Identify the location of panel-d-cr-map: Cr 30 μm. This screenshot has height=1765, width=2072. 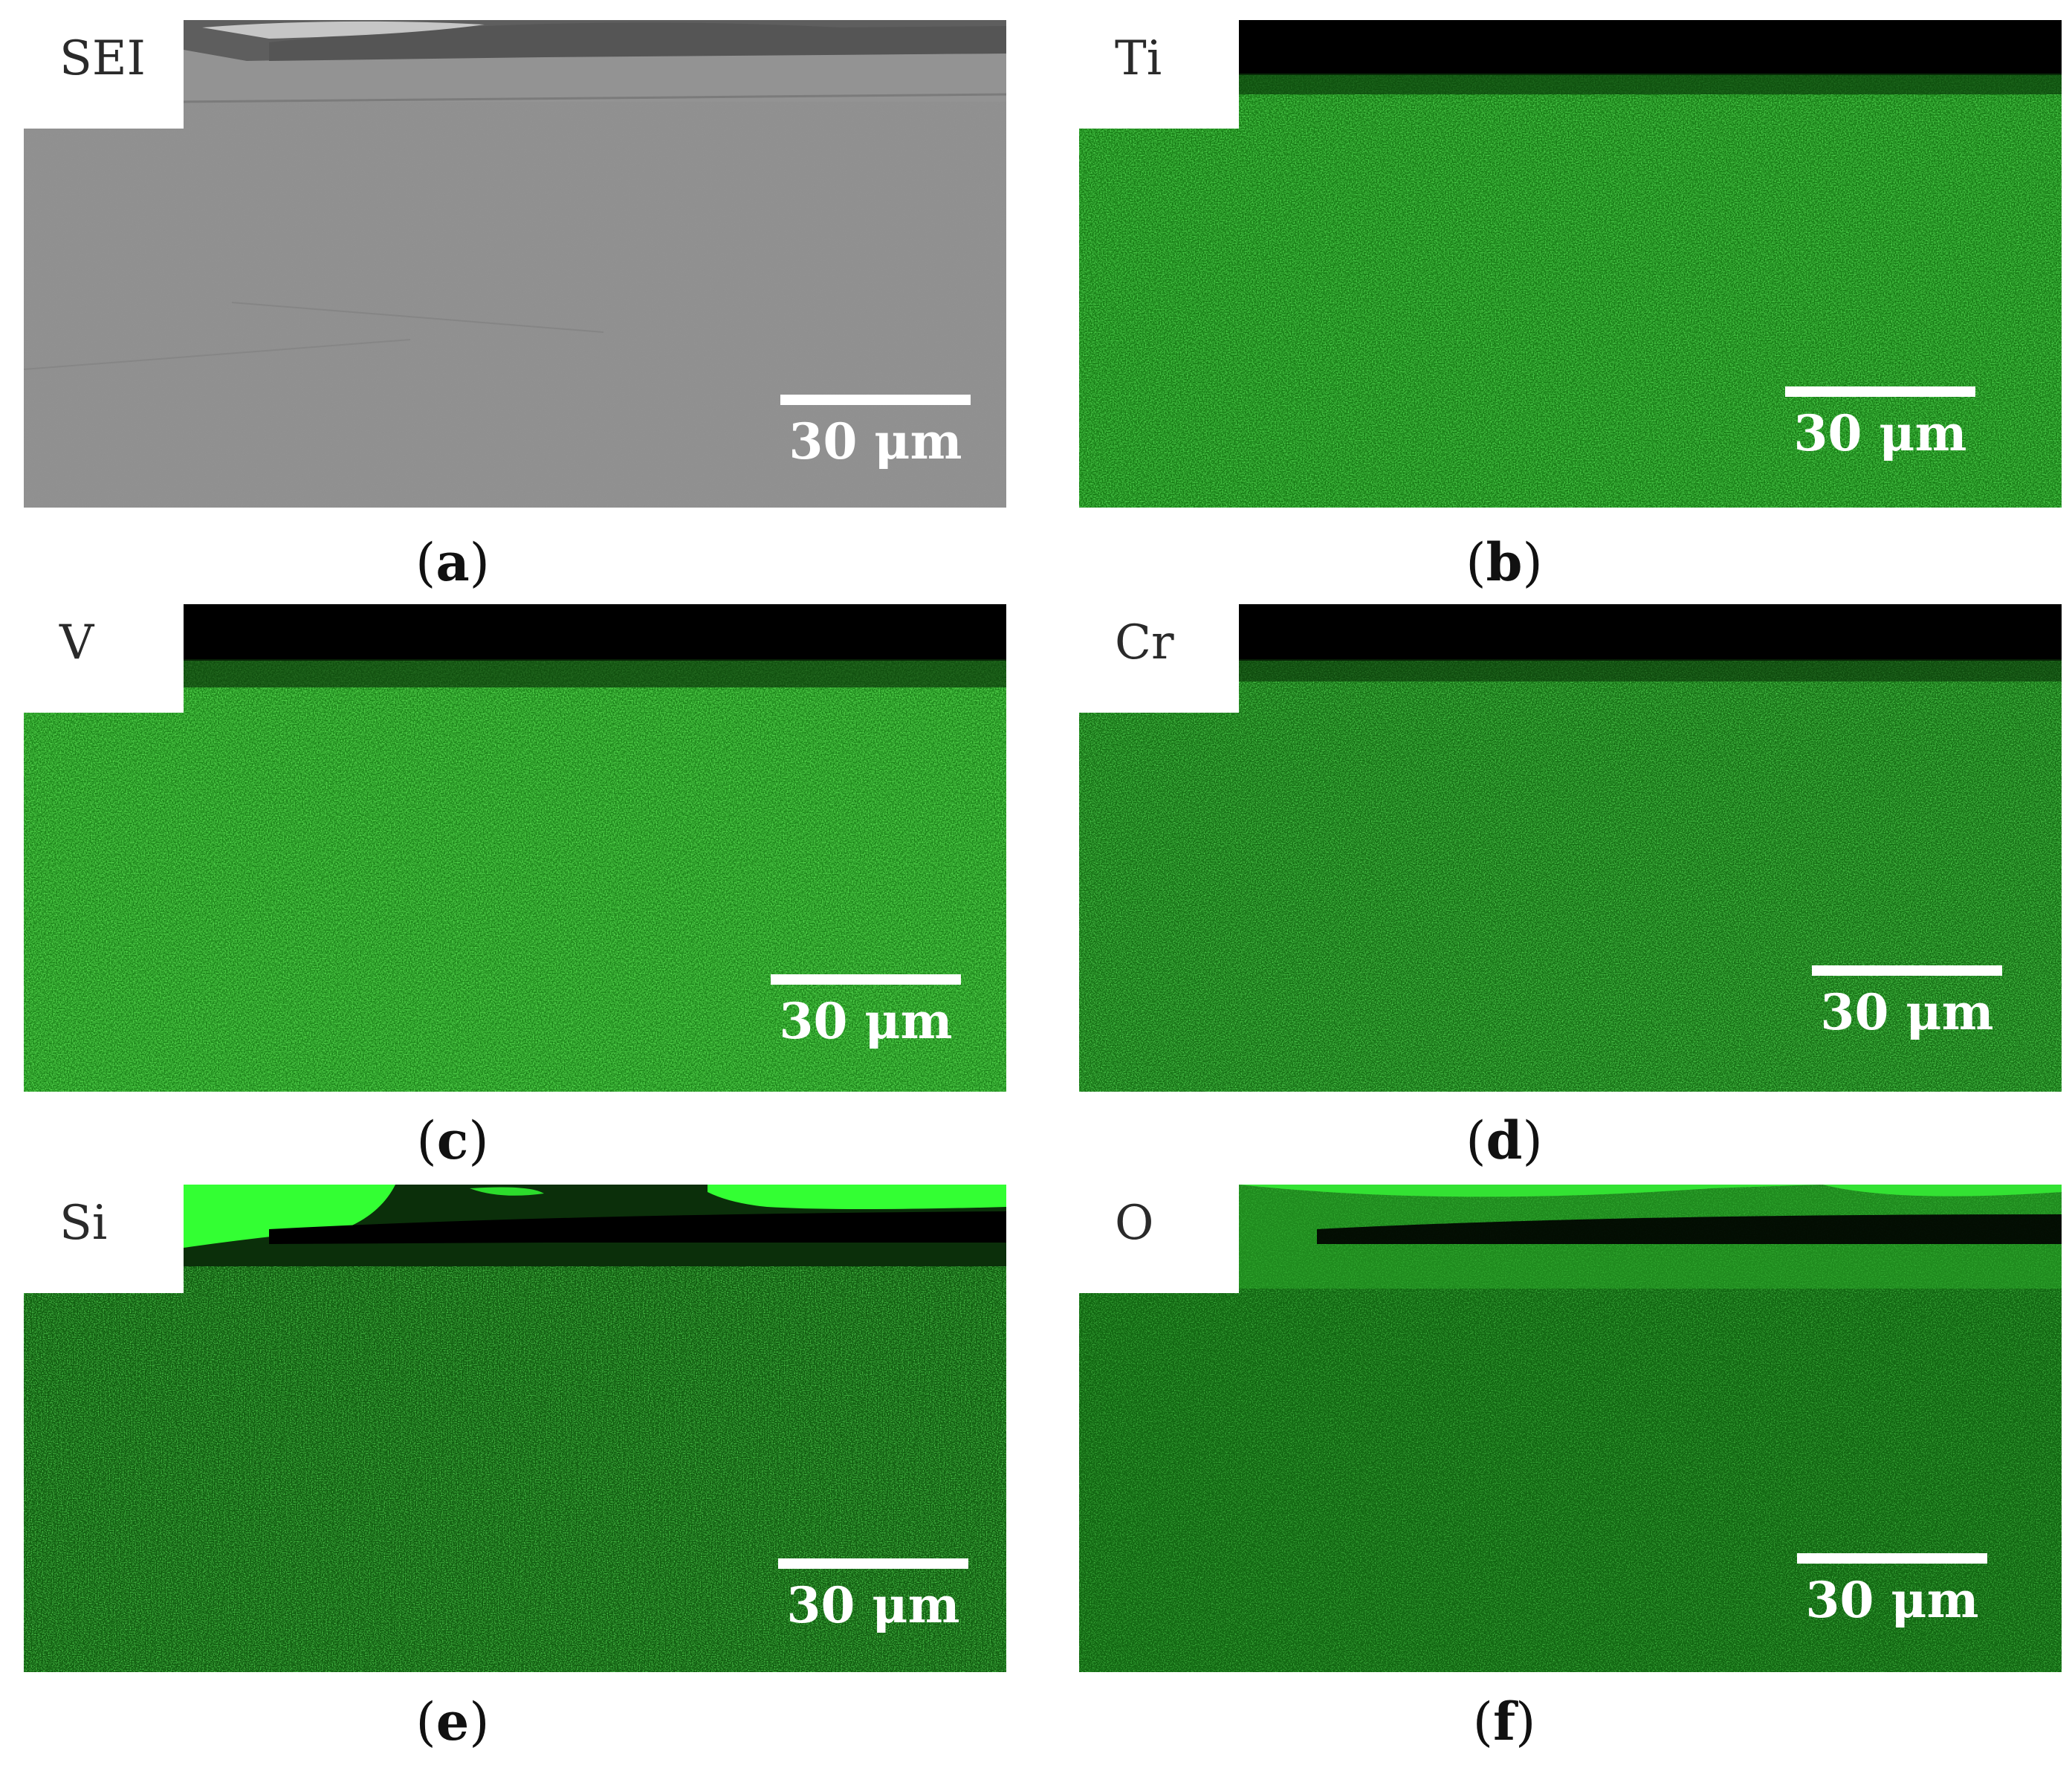
(1571, 848).